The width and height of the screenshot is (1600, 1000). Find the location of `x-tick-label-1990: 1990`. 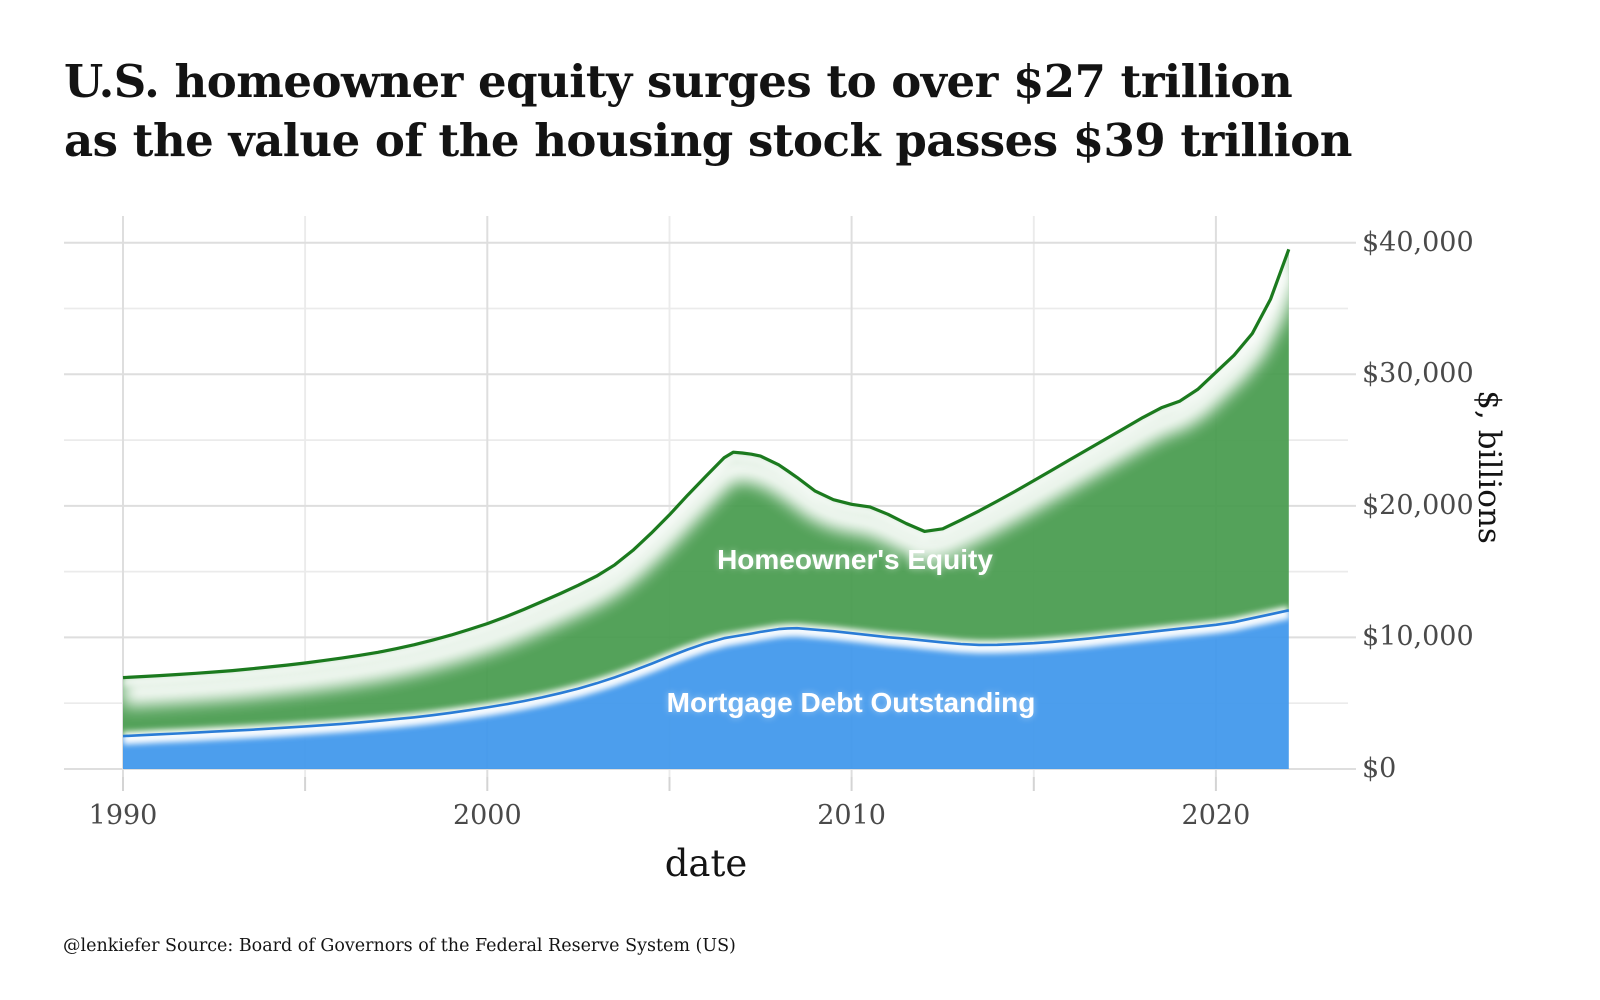

x-tick-label-1990: 1990 is located at coordinates (123, 815).